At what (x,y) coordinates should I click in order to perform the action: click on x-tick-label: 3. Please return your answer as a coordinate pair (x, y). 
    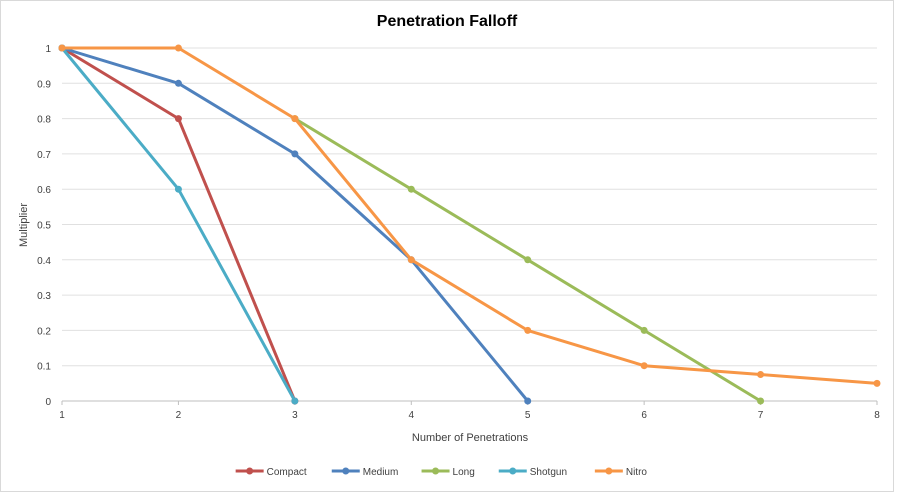
    Looking at the image, I should click on (295, 415).